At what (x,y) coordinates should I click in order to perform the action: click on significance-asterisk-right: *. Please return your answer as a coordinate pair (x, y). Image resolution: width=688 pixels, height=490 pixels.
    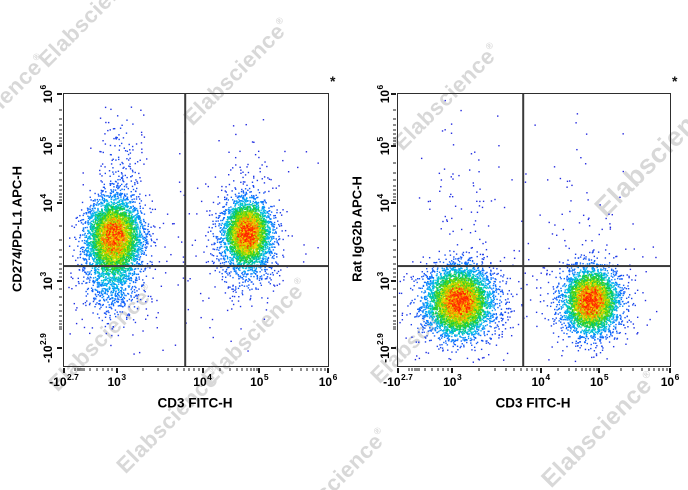
    Looking at the image, I should click on (675, 81).